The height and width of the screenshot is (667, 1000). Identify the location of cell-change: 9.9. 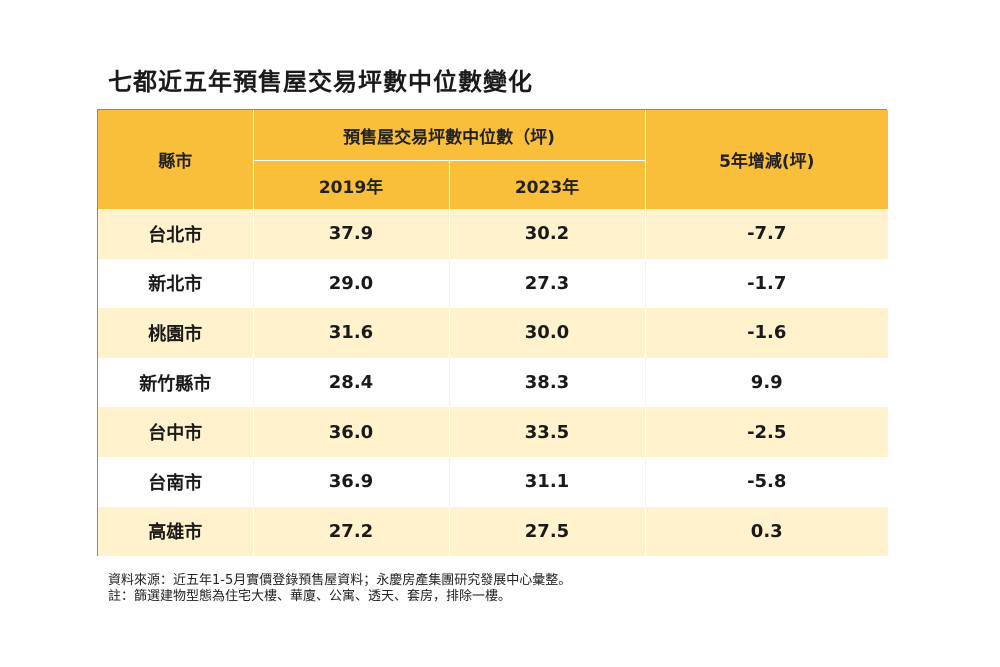
(766, 382).